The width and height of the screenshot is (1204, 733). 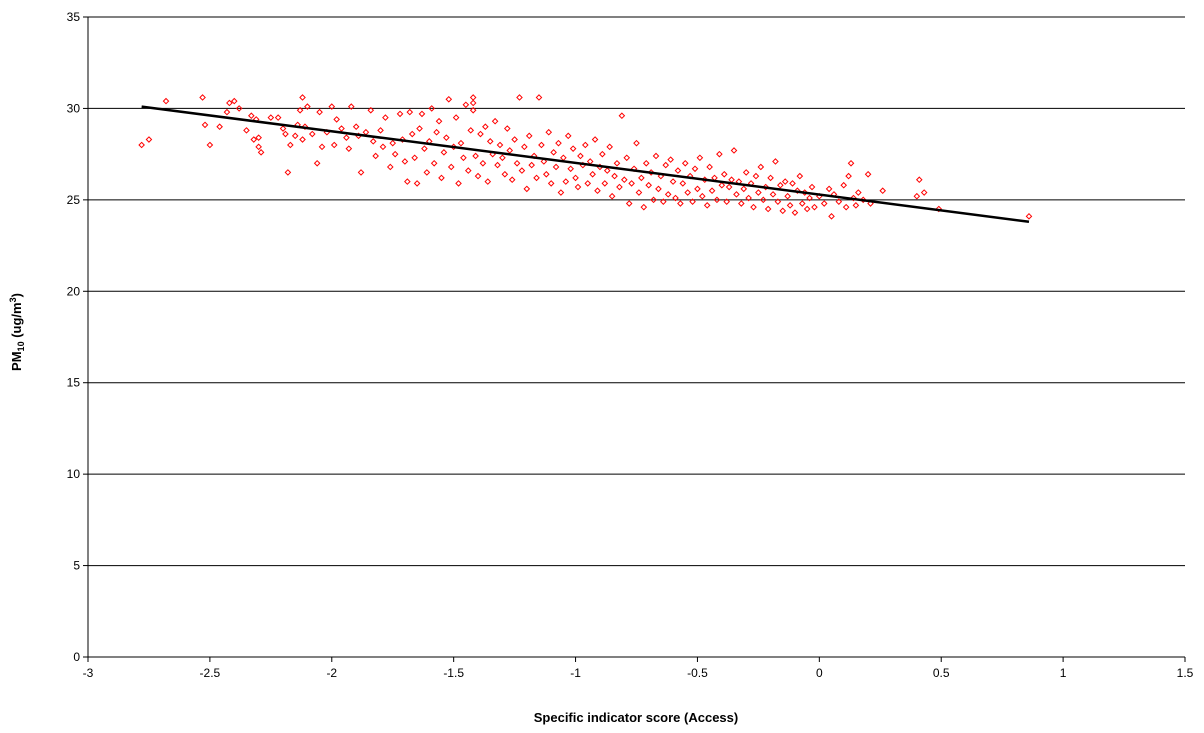 I want to click on y-tick-label-7: 35, so click(x=74, y=17).